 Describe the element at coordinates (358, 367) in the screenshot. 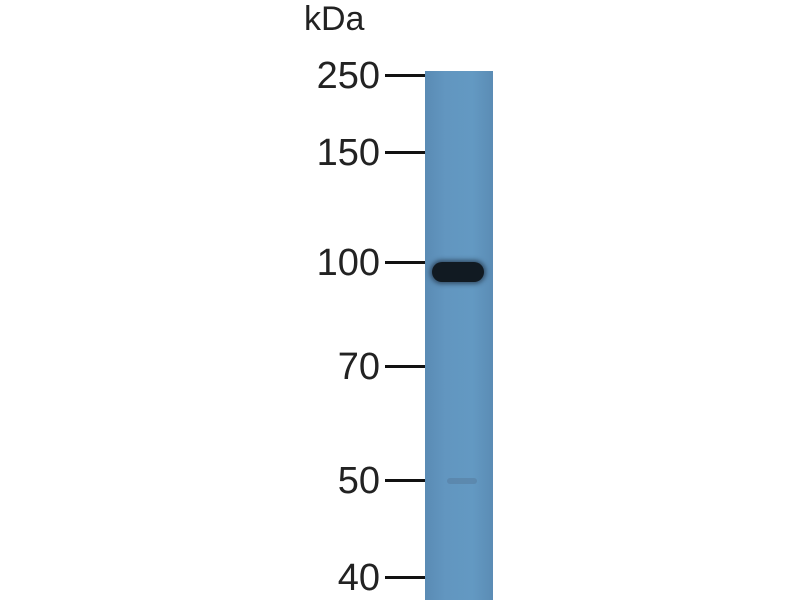

I see `marker-label: 70` at that location.